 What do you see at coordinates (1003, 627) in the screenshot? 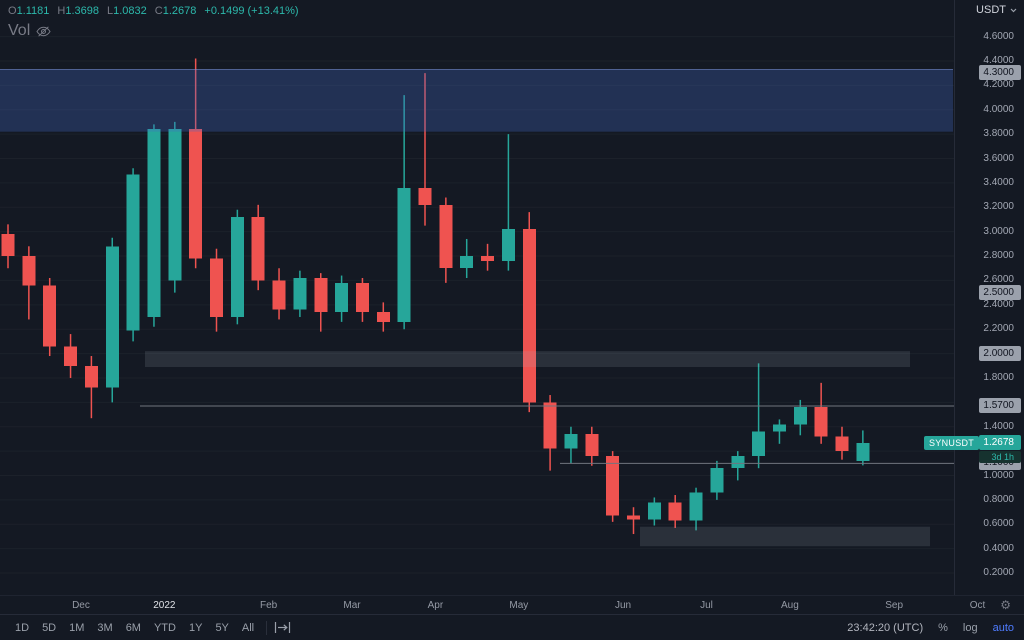
I see `auto-scale-button: auto` at bounding box center [1003, 627].